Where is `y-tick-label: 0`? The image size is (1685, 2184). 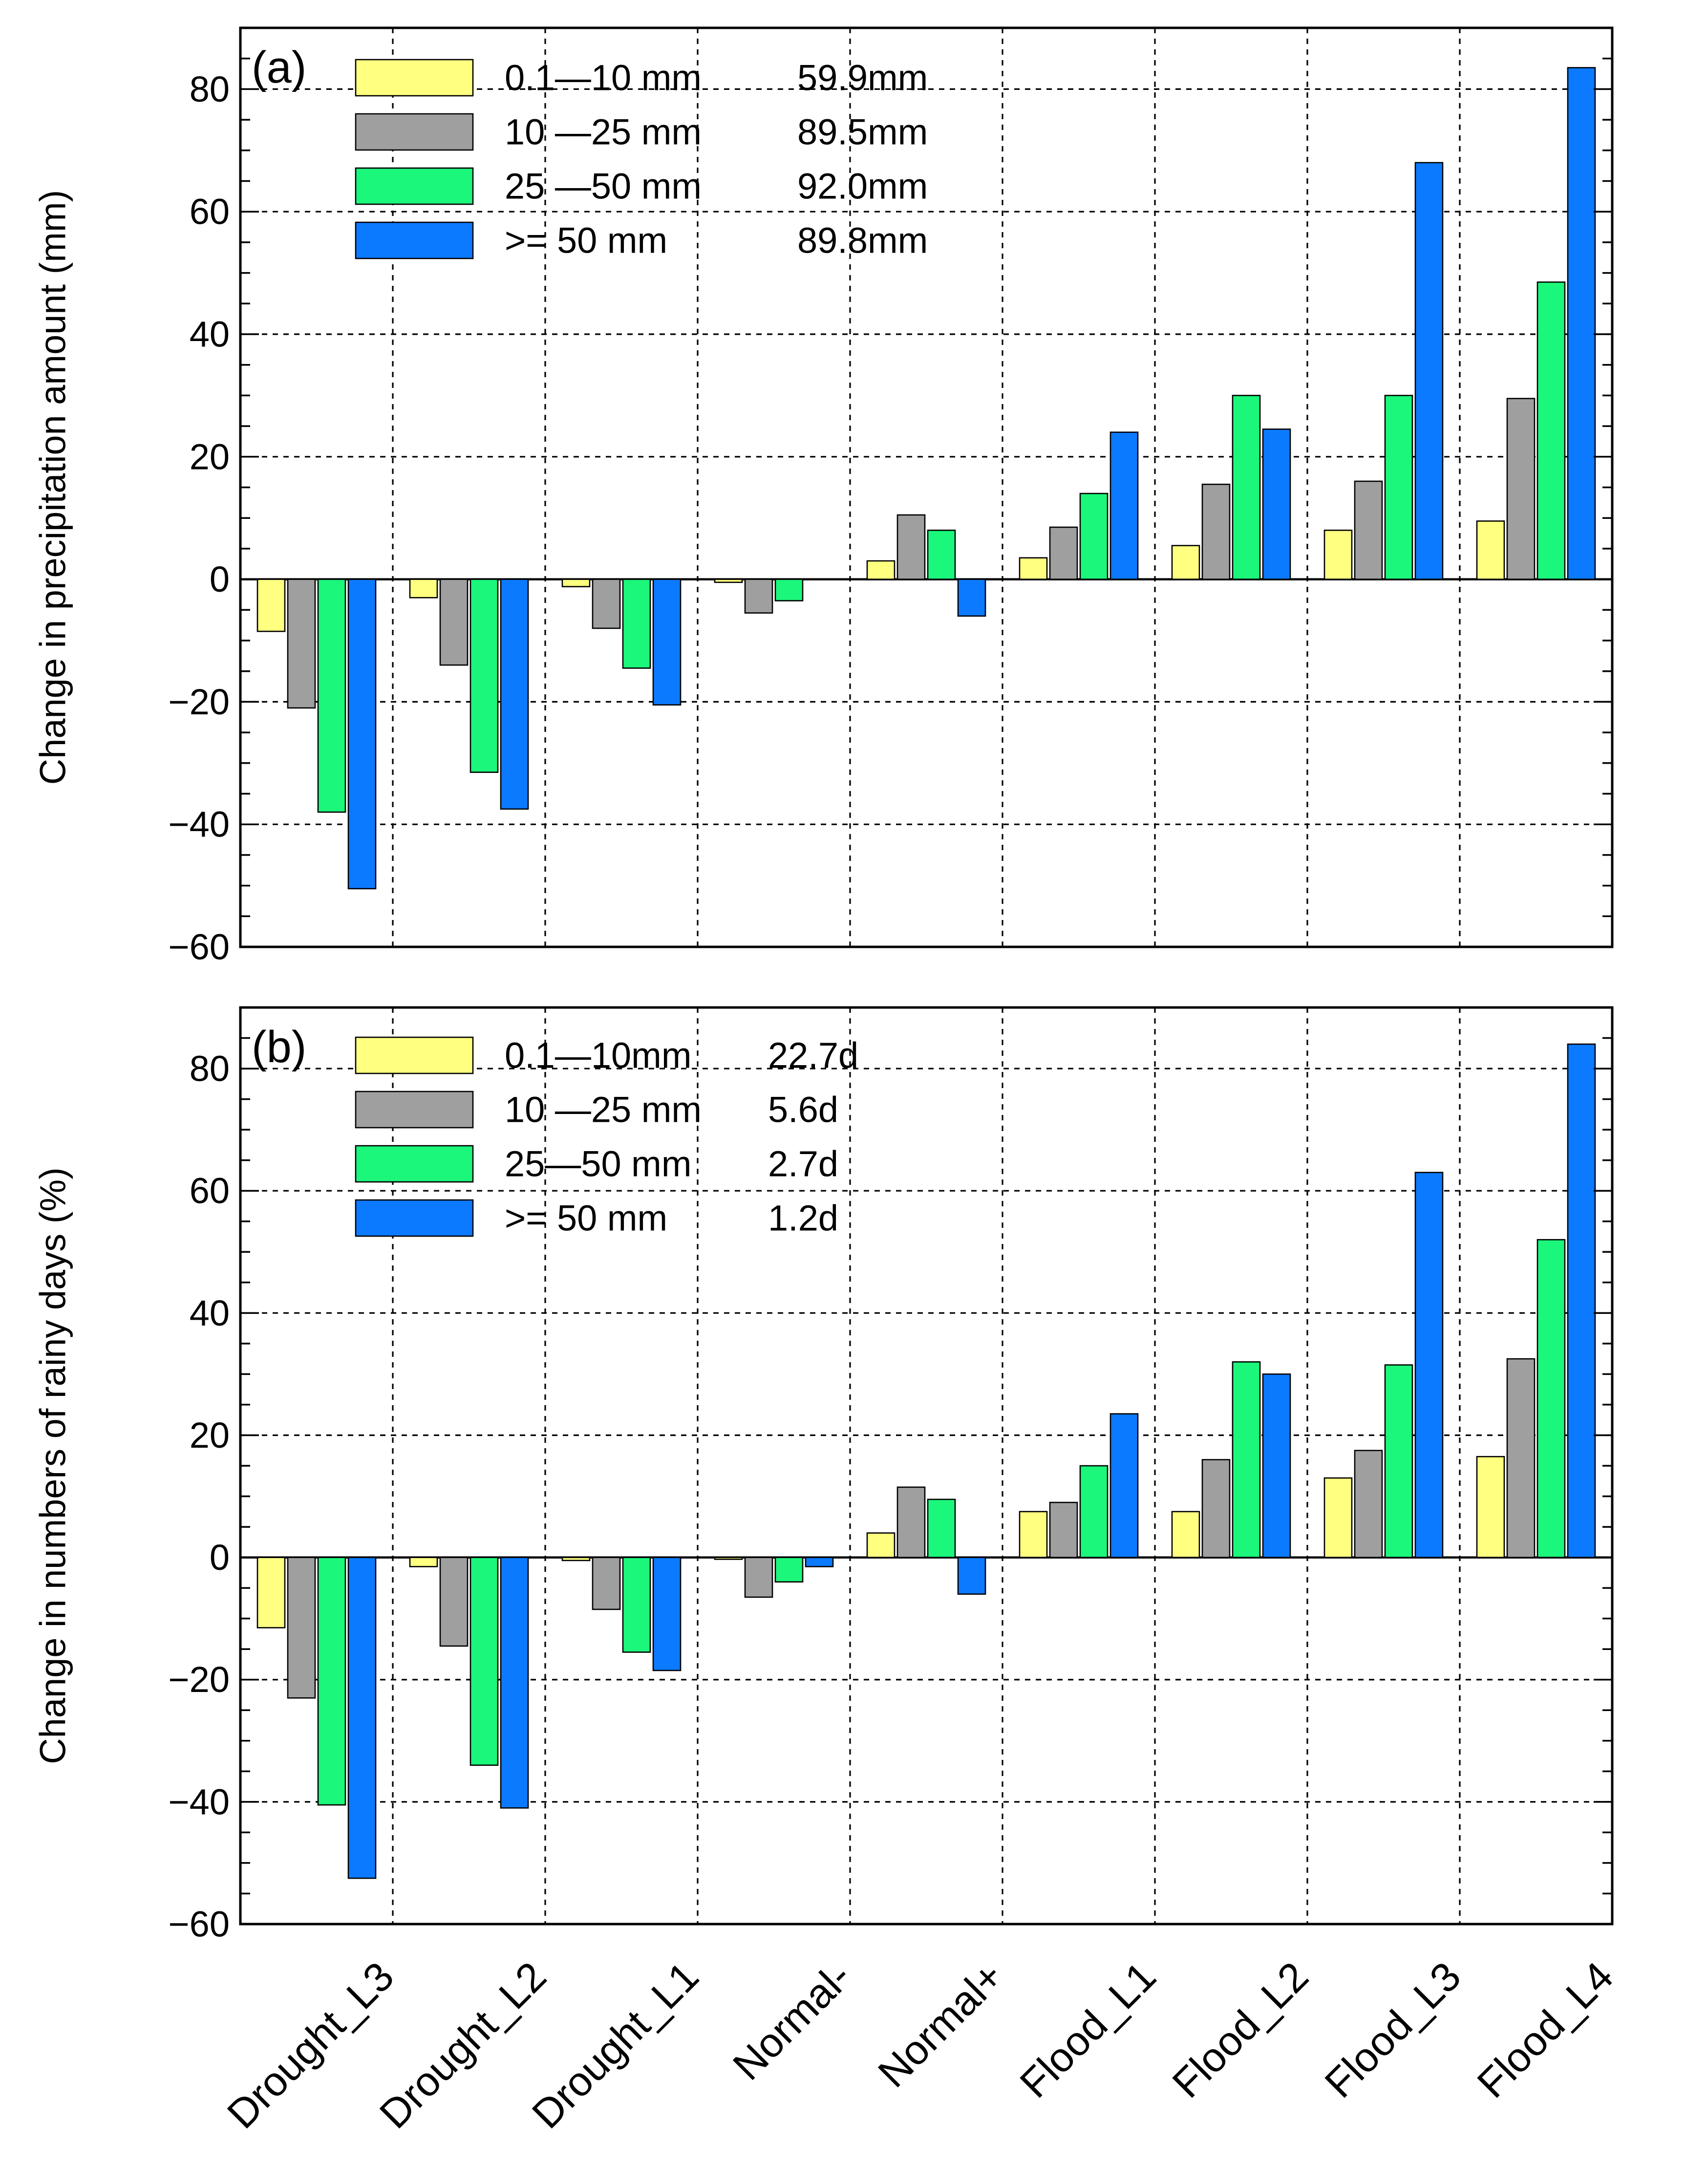 y-tick-label: 0 is located at coordinates (220, 1557).